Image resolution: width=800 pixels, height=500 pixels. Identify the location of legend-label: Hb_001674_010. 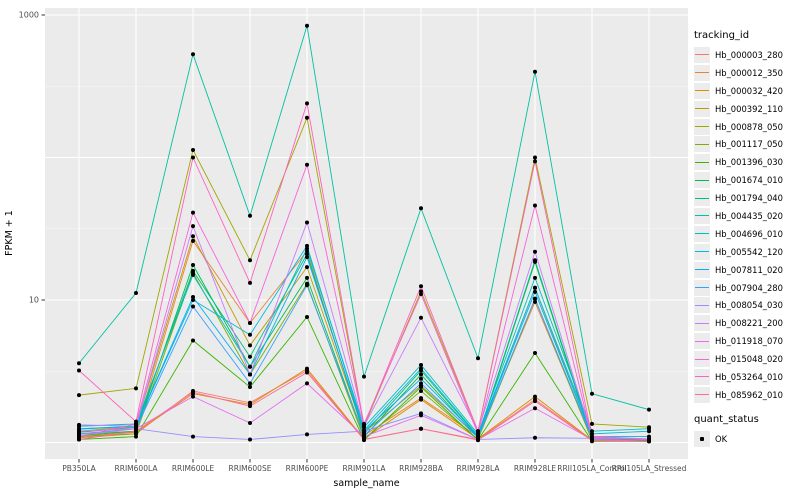
(749, 180).